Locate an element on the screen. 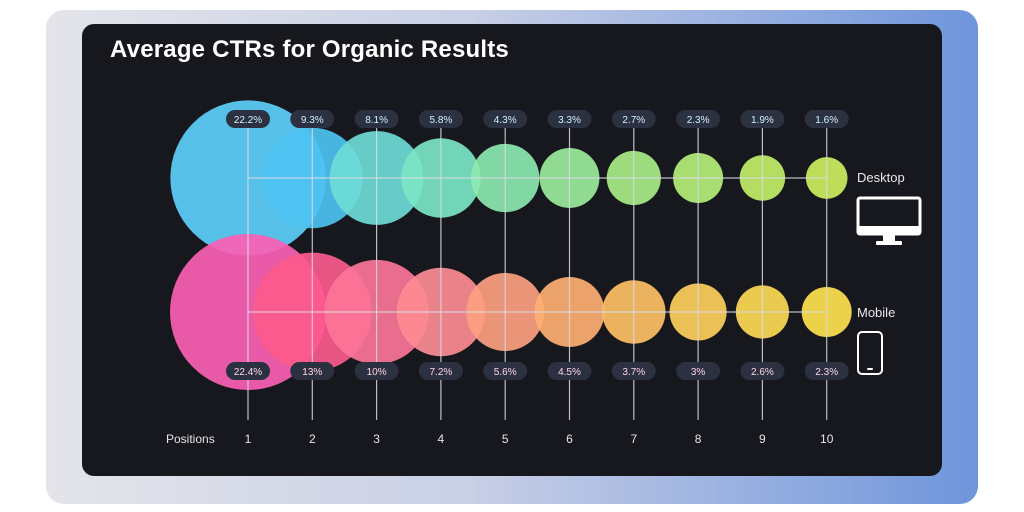 The height and width of the screenshot is (512, 1024). x-axis-label: Positions is located at coordinates (190, 439).